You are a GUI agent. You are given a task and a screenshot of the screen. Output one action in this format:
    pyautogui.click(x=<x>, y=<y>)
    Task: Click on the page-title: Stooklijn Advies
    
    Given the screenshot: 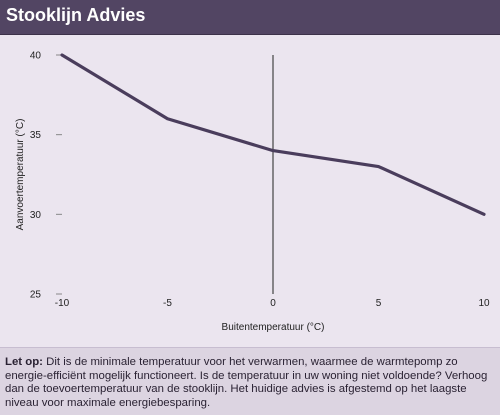 What is the action you would take?
    pyautogui.click(x=76, y=15)
    